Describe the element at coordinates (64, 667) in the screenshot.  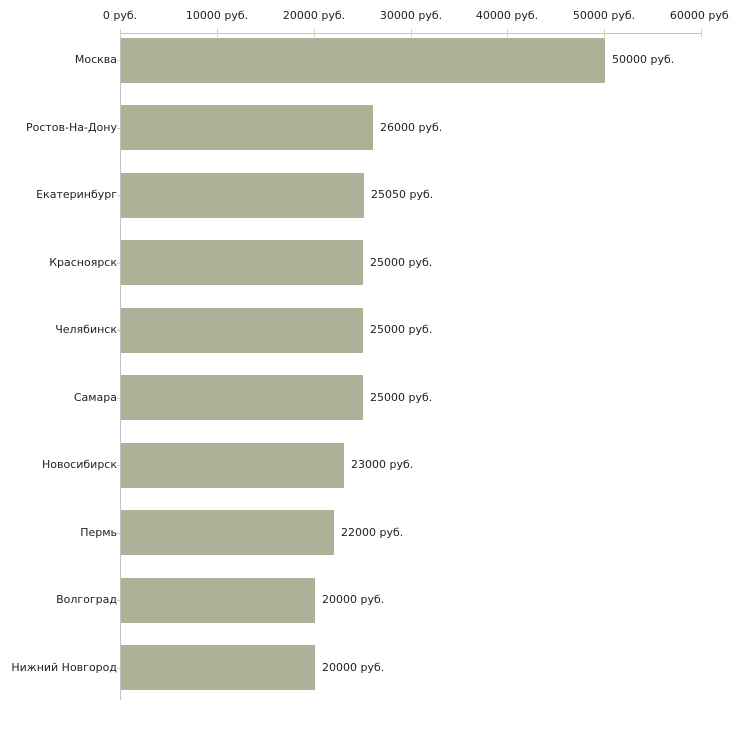
I see `city-label: Нижний Новгород` at that location.